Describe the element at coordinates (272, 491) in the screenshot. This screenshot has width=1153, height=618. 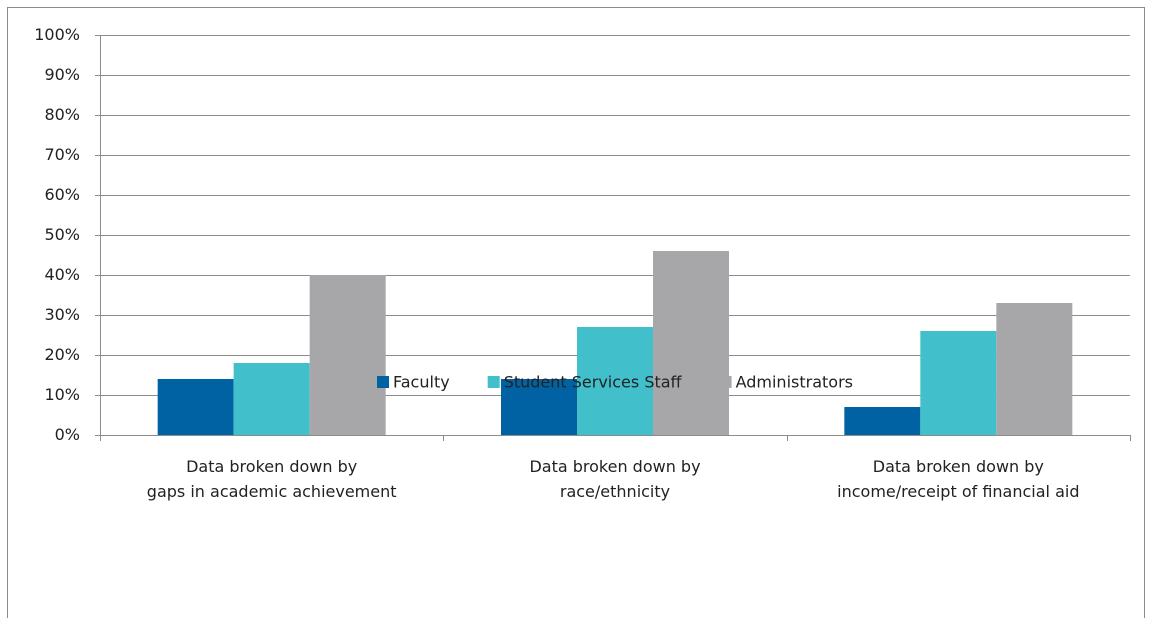
I see `x-tick-label-line: gaps in academic achievement` at that location.